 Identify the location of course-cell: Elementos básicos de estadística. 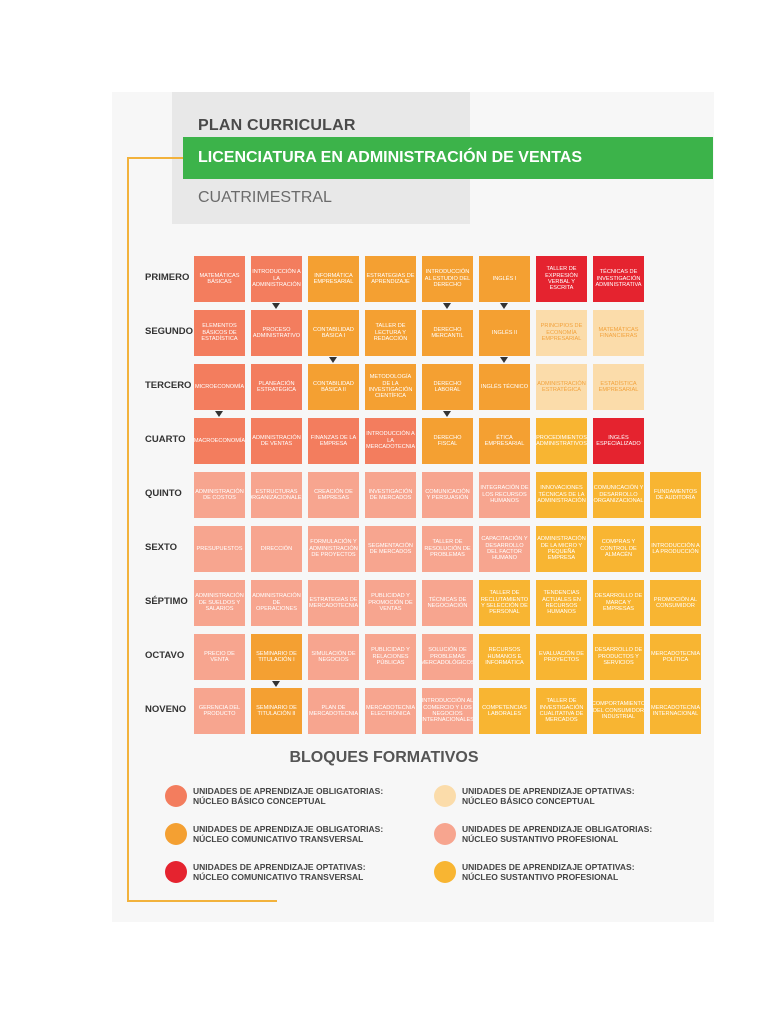
(219, 333).